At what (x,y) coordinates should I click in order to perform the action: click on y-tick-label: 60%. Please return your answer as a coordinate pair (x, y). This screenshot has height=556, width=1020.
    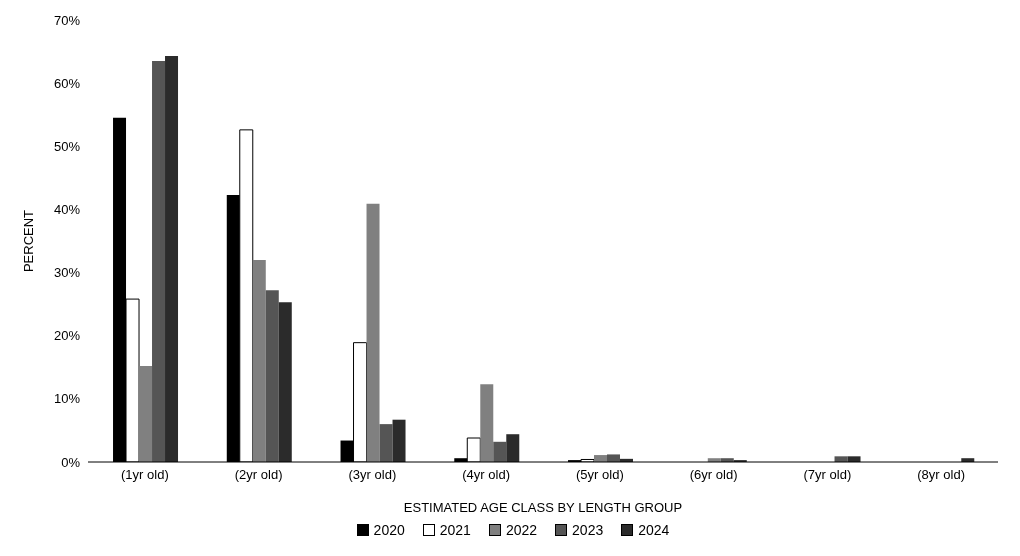
    Looking at the image, I should click on (67, 83).